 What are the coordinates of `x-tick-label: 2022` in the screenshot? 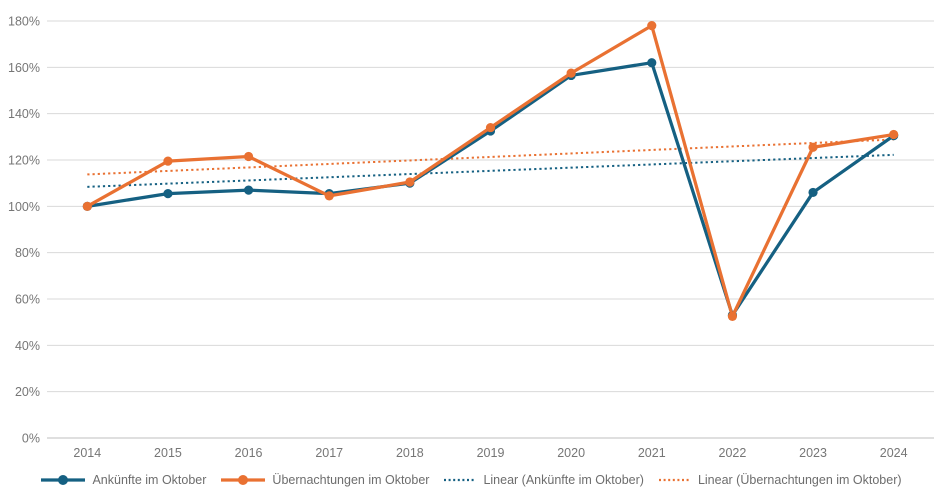 It's located at (733, 453).